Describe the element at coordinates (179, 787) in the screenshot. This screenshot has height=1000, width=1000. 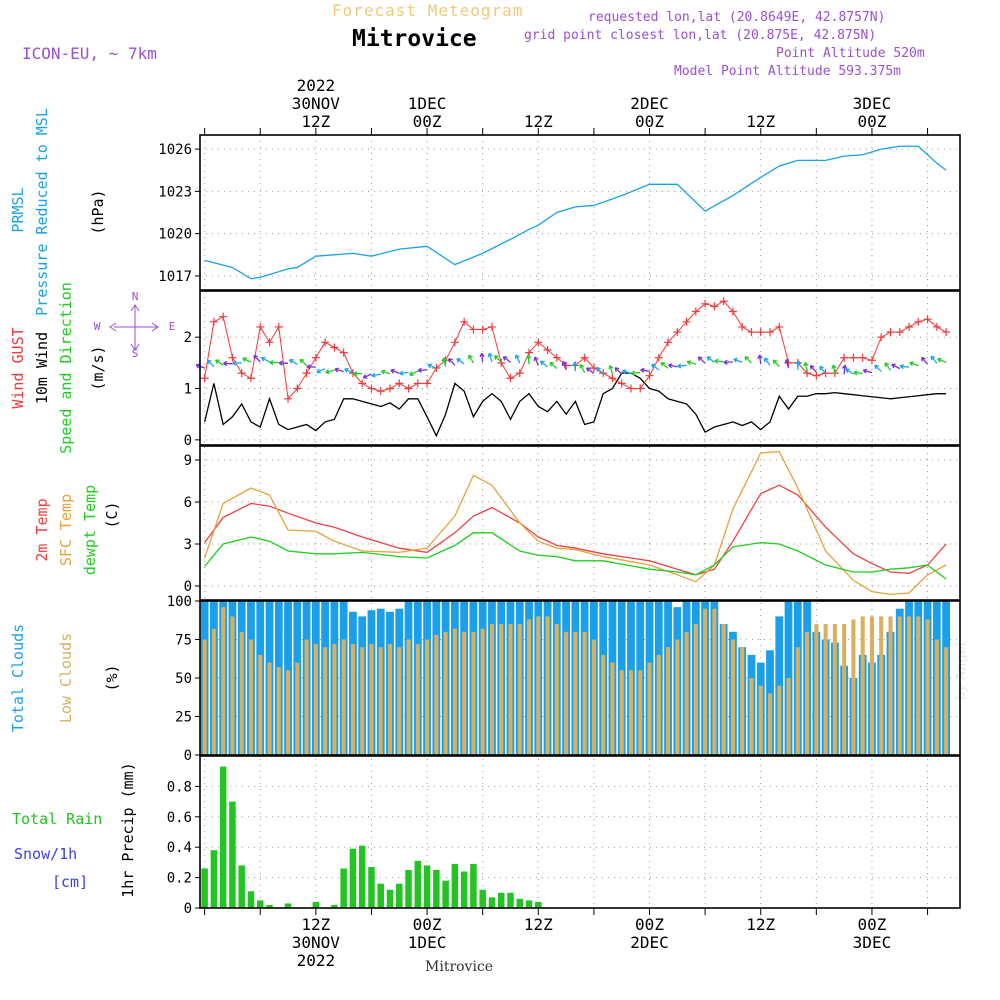
I see `y-tick-label: 0.8` at that location.